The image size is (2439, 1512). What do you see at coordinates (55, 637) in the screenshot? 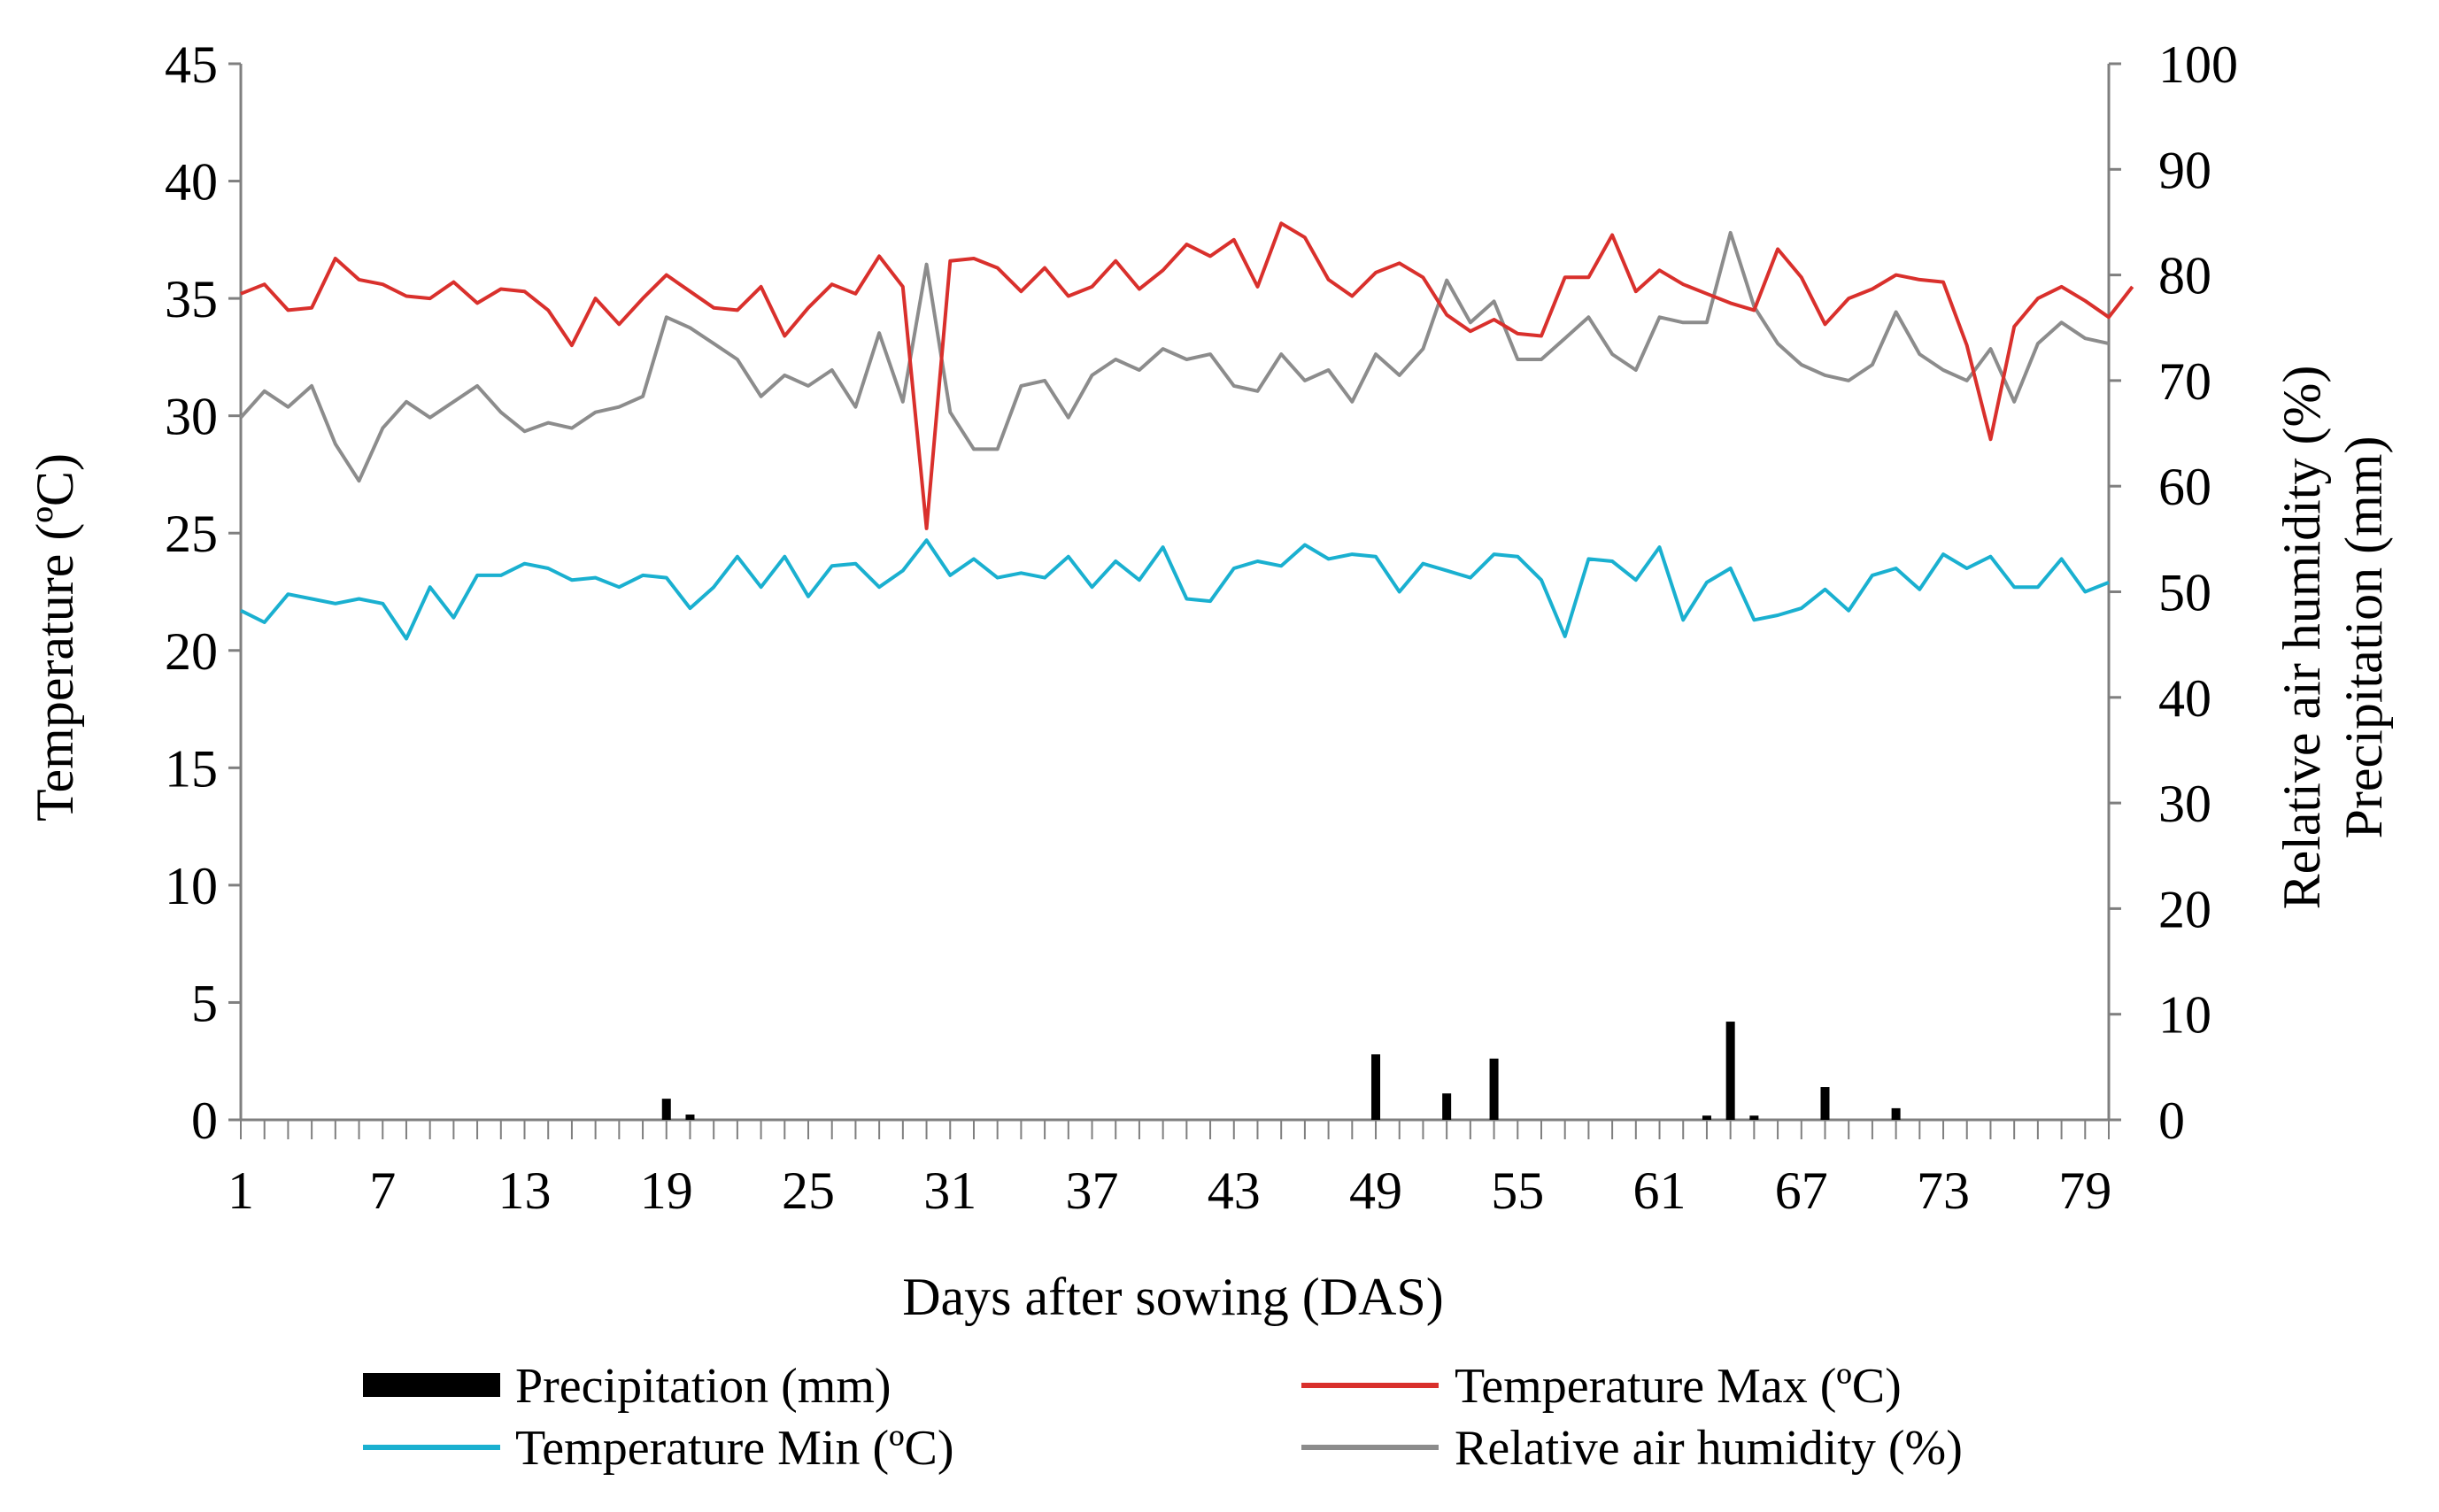
I see `y-axis-title: Temperature (ºC)` at bounding box center [55, 637].